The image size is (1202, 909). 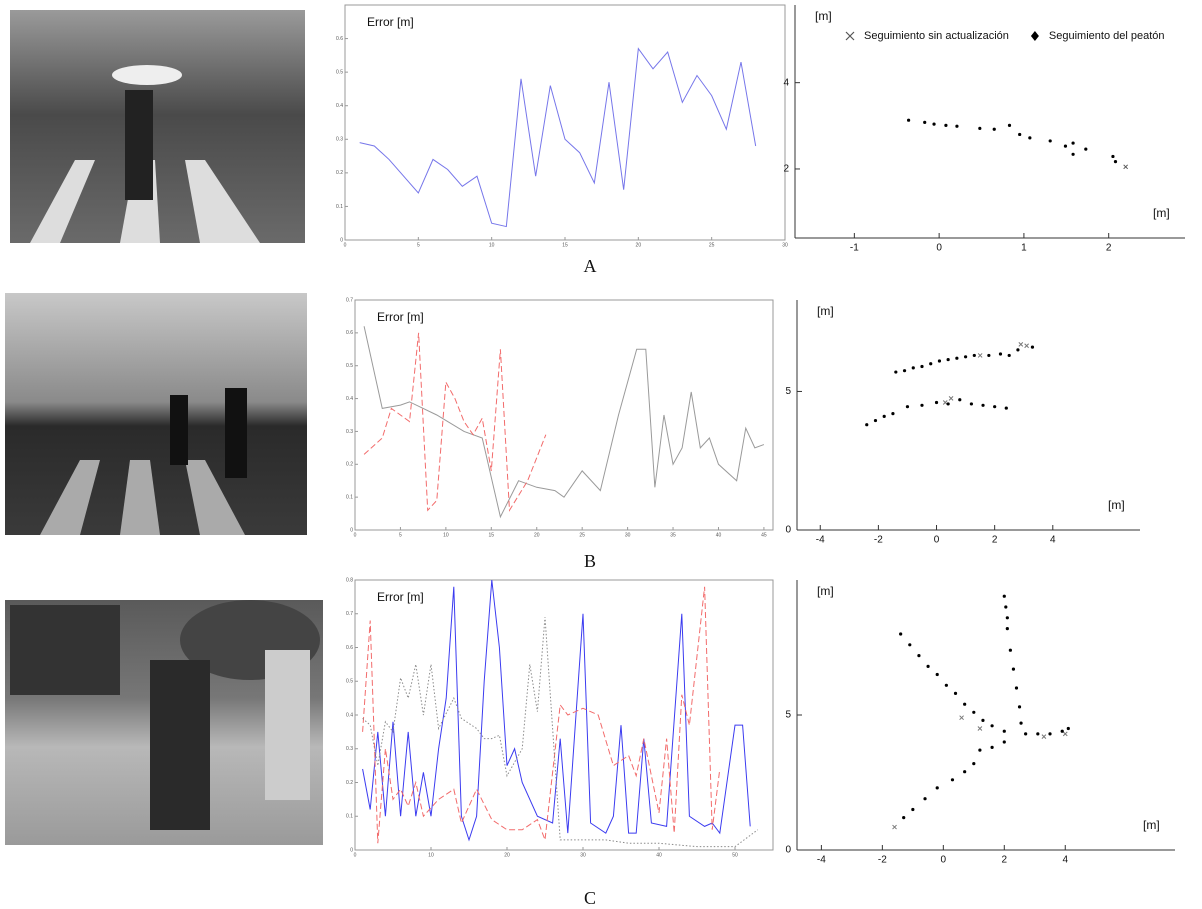 What do you see at coordinates (349, 300) in the screenshot?
I see `y-tick-label: 0.7` at bounding box center [349, 300].